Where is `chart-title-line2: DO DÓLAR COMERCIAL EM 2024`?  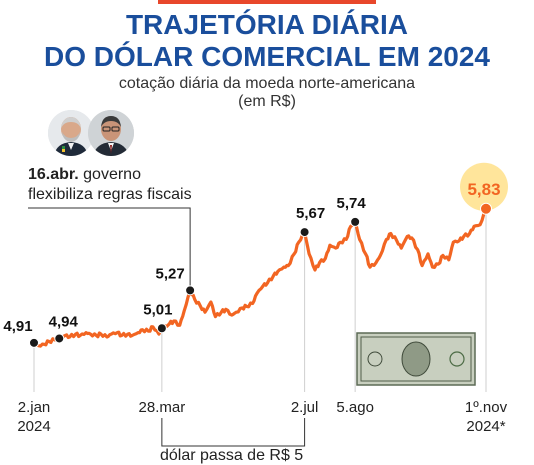
chart-title-line2: DO DÓLAR COMERCIAL EM 2024 is located at coordinates (267, 56).